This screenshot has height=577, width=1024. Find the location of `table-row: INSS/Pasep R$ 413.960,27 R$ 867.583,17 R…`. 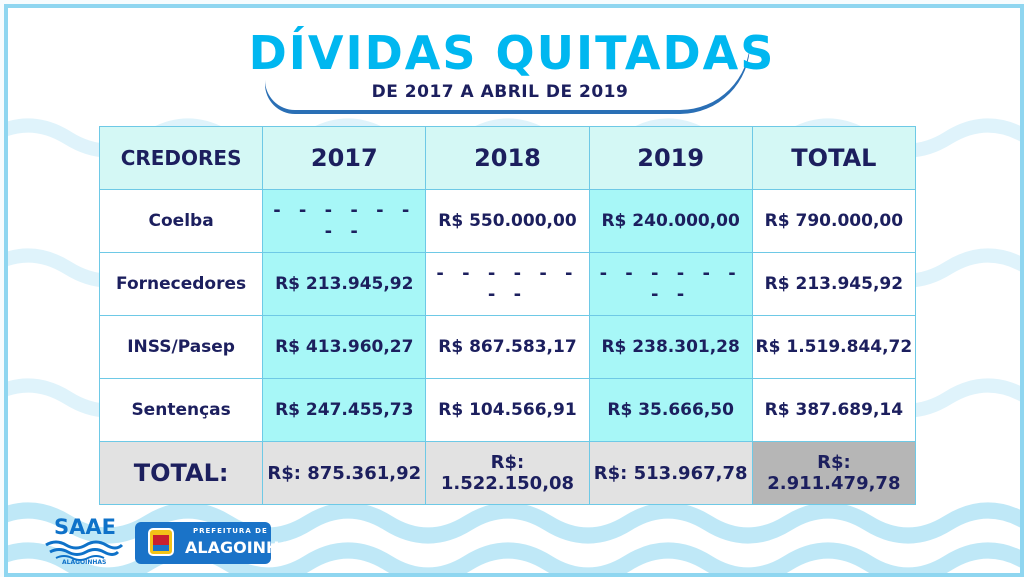

table-row: INSS/Pasep R$ 413.960,27 R$ 867.583,17 R… is located at coordinates (507, 347).